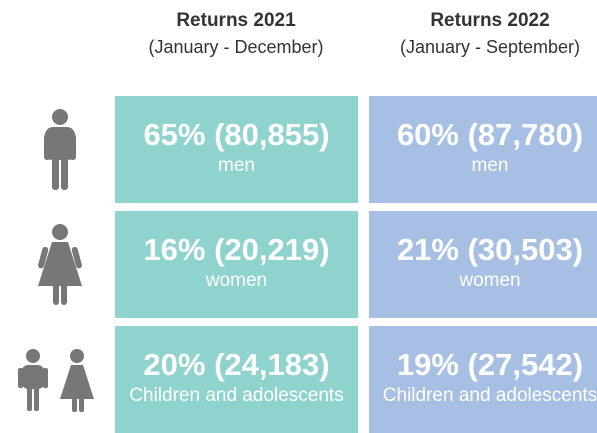 The width and height of the screenshot is (597, 433). I want to click on cell-content: 65% (80,855) men, so click(236, 147).